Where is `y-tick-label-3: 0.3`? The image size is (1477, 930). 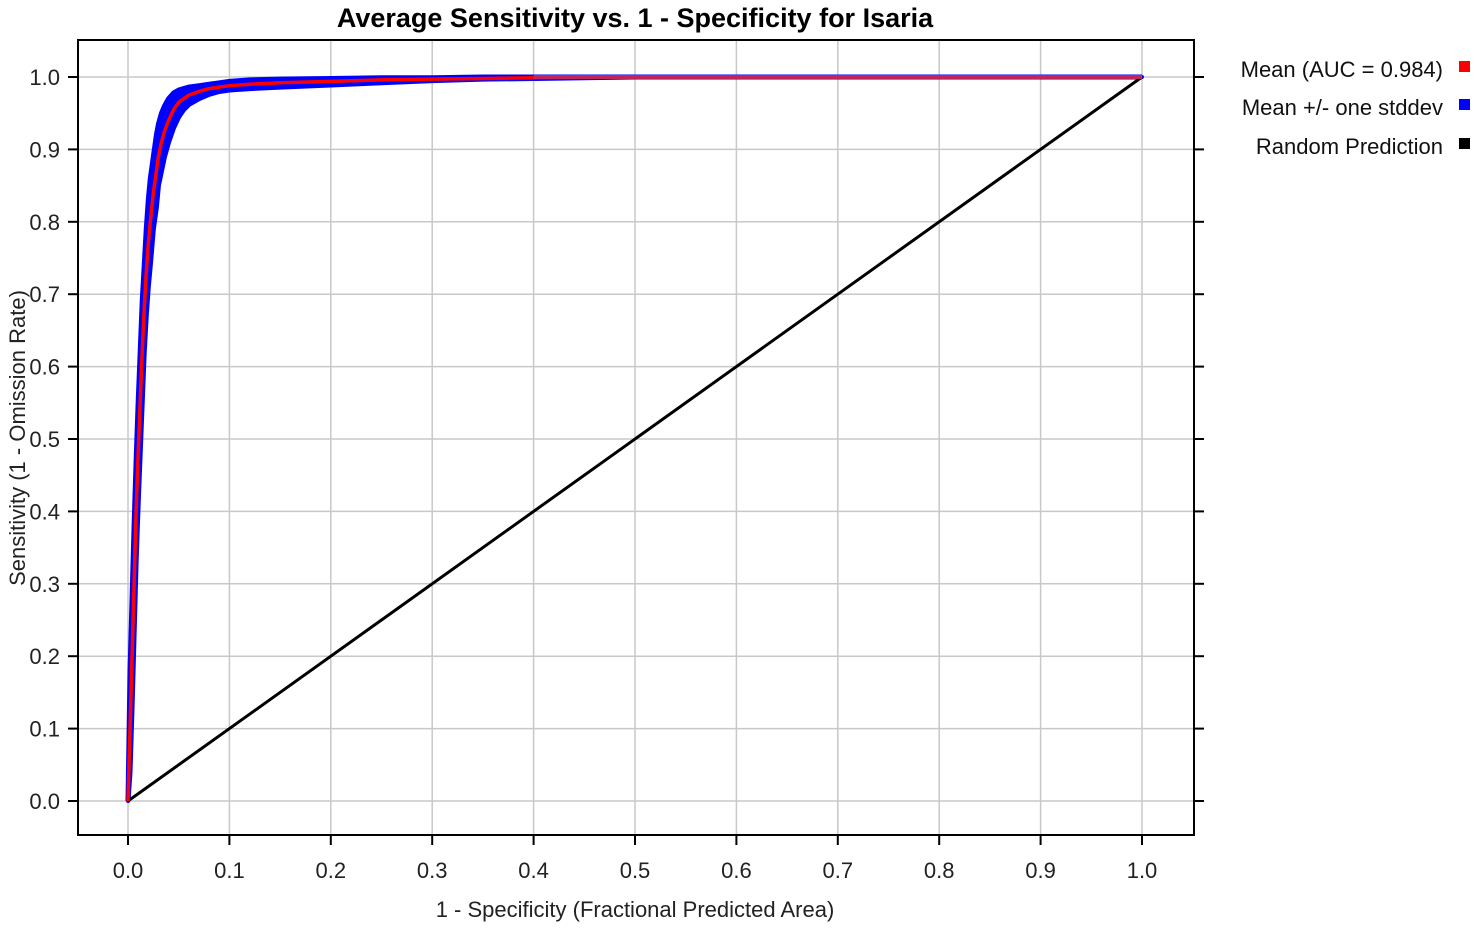 y-tick-label-3: 0.3 is located at coordinates (44, 584).